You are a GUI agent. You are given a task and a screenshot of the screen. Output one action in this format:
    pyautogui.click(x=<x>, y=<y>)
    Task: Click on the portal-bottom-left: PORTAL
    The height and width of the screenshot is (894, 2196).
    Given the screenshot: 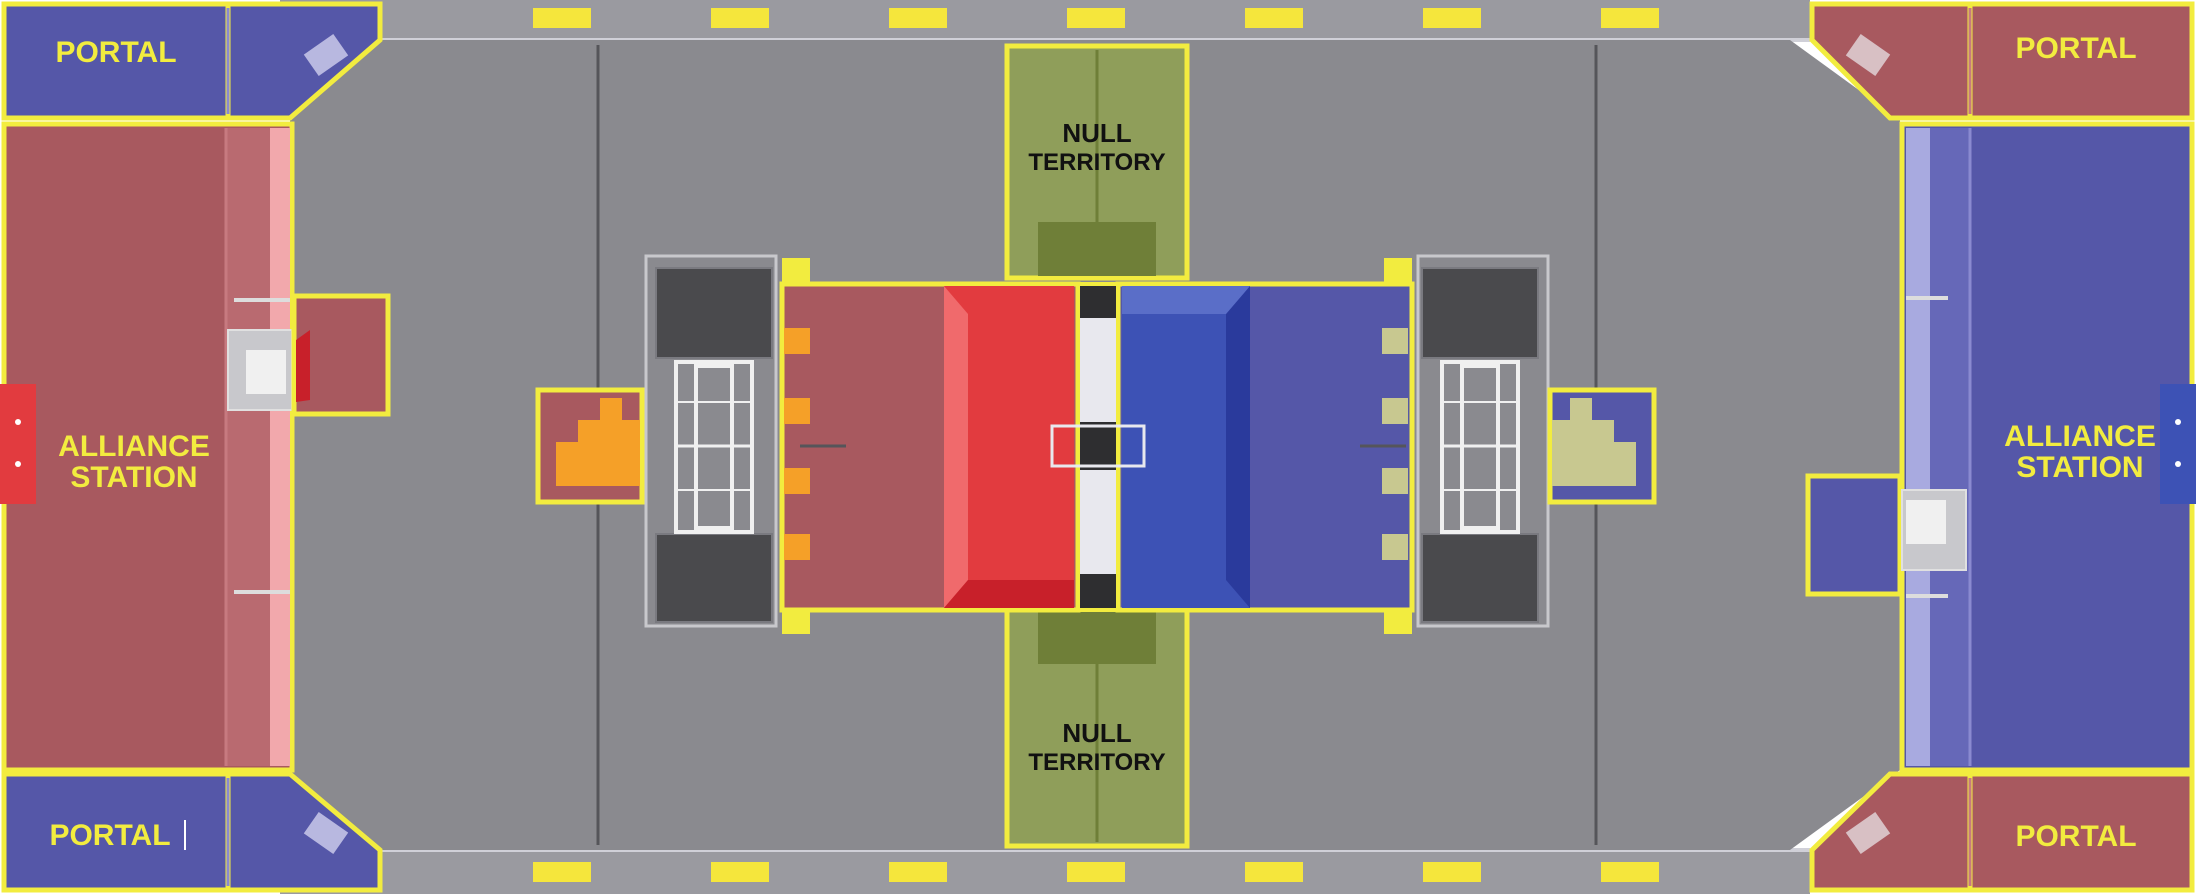 What is the action you would take?
    pyautogui.click(x=192, y=832)
    